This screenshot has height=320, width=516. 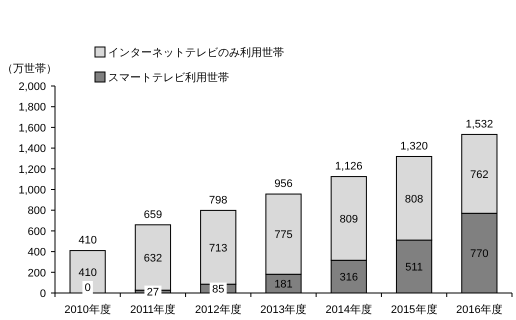 What do you see at coordinates (32, 149) in the screenshot?
I see `y-tick-label: 1,400` at bounding box center [32, 149].